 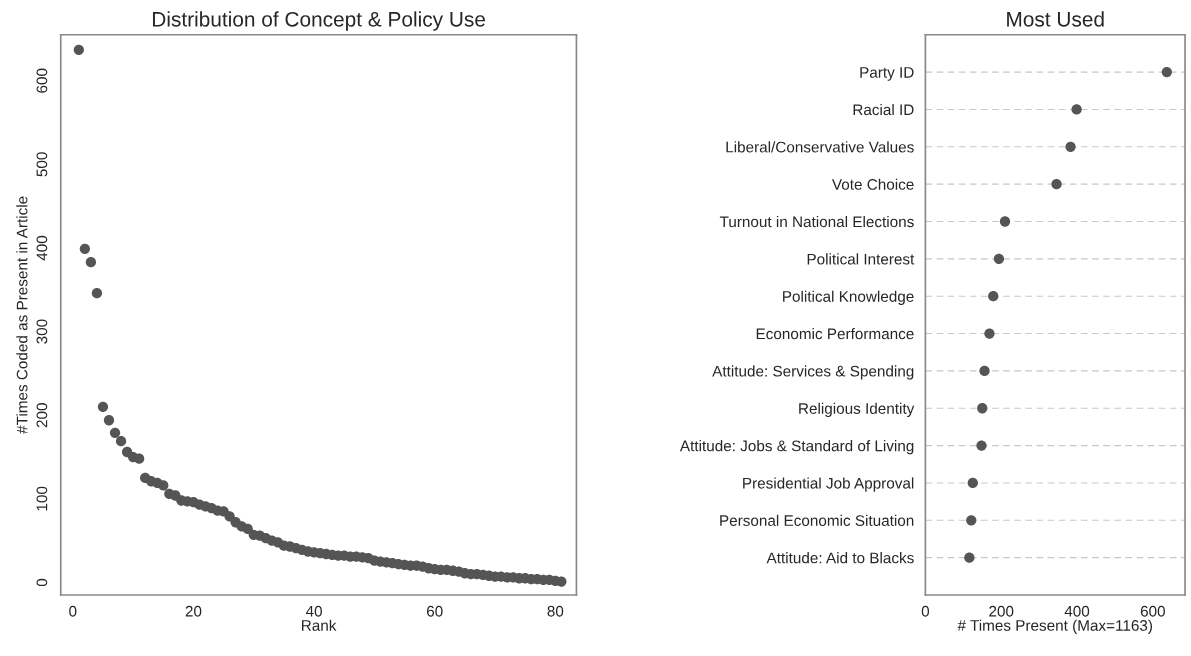 I want to click on x-tick-label: 200, so click(x=1001, y=611).